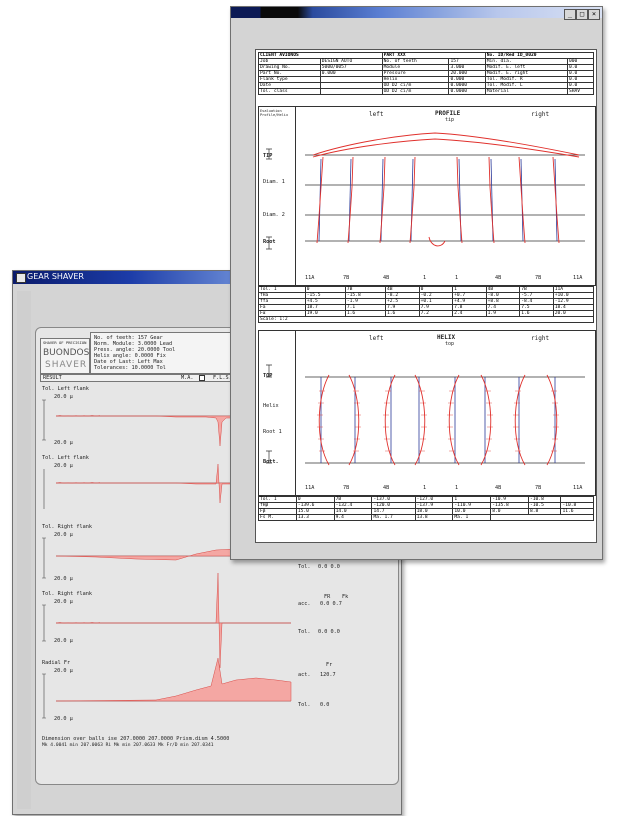 The width and height of the screenshot is (618, 816). Describe the element at coordinates (277, 413) in the screenshot. I see `helix-side-col: TOP Helix Root 1 Bott.` at that location.